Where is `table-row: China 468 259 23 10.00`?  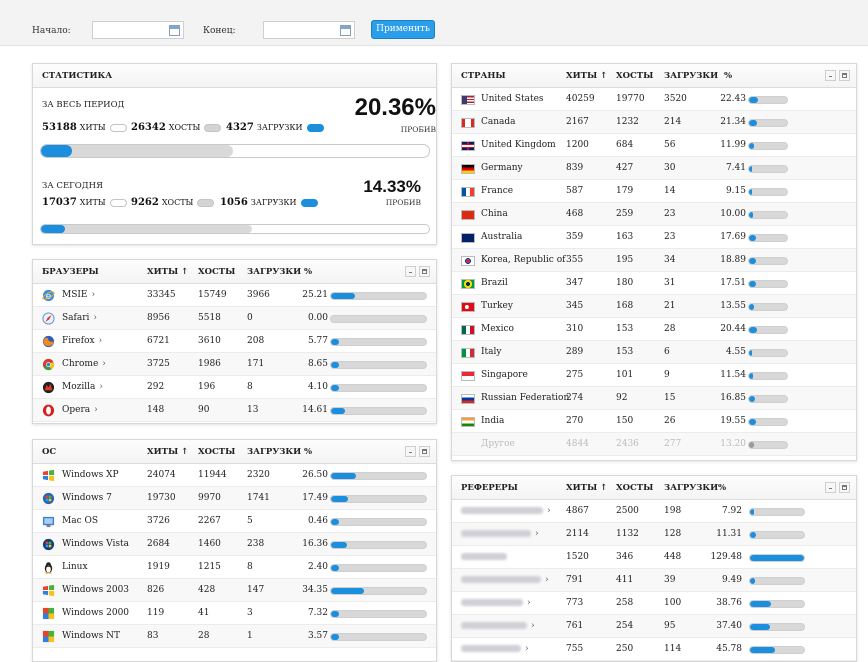
table-row: China 468 259 23 10.00 is located at coordinates (654, 214).